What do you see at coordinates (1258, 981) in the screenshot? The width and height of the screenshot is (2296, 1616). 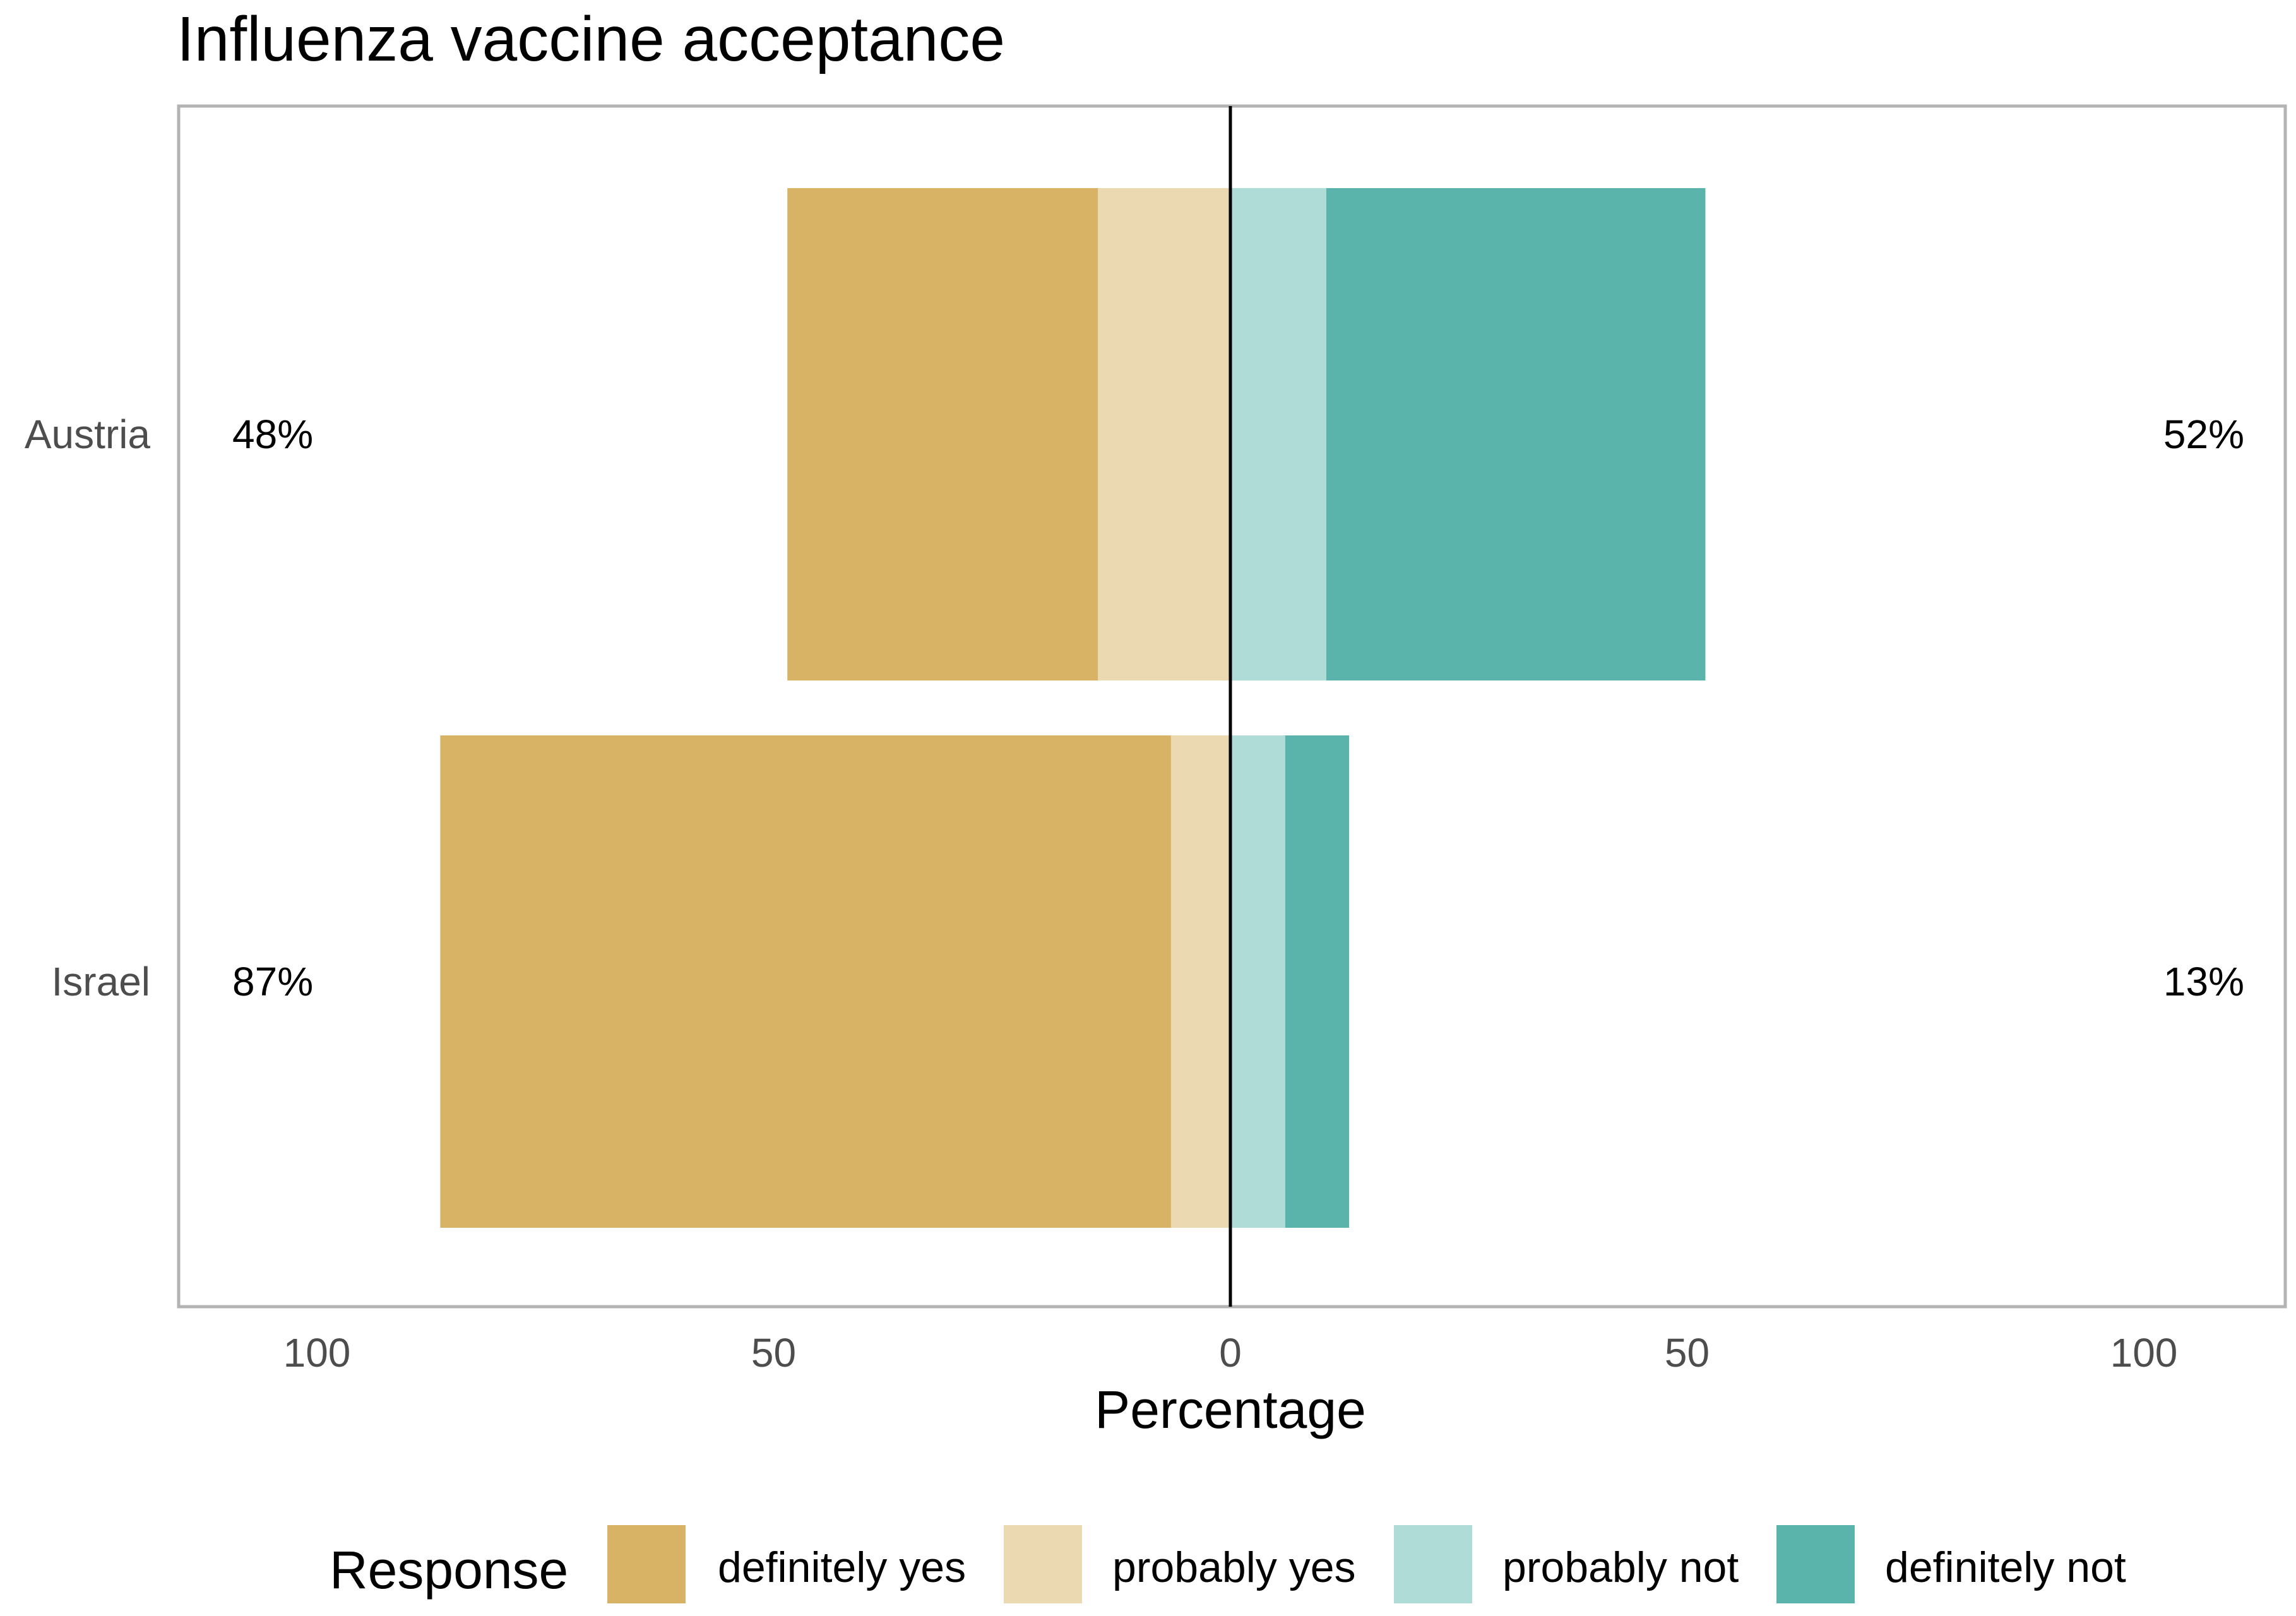 I see `bar-israel-probably-not` at bounding box center [1258, 981].